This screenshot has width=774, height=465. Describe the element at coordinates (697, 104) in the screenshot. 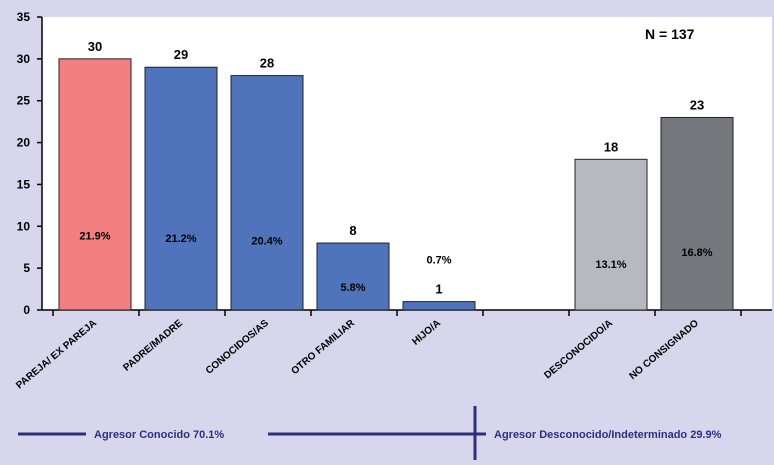

I see `value-label: 23` at that location.